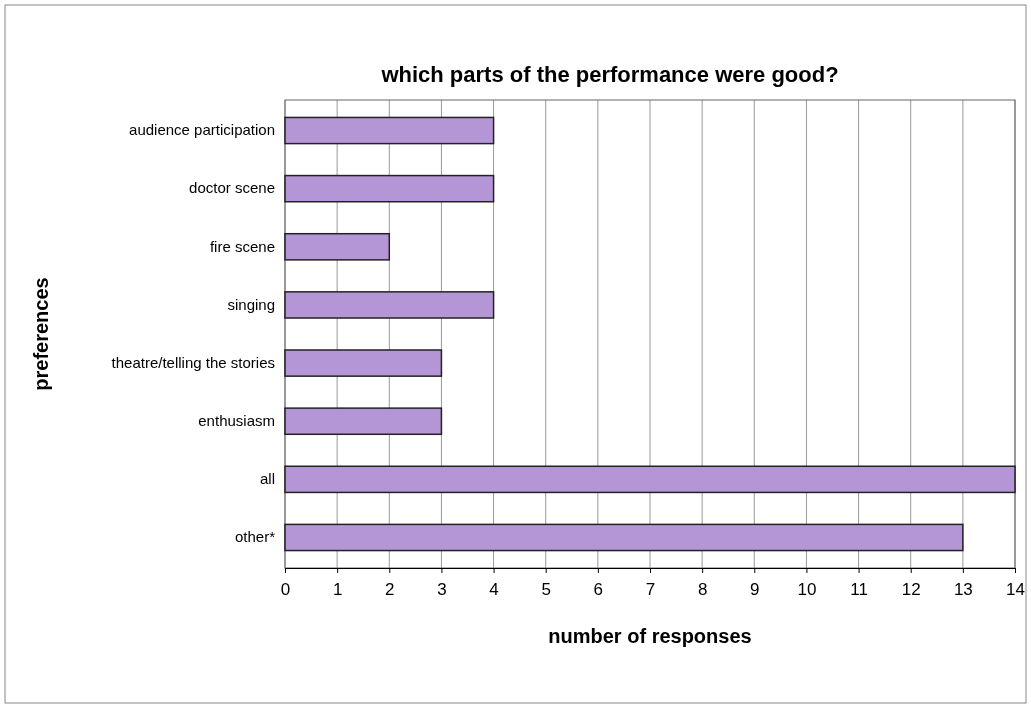  Describe the element at coordinates (255, 537) in the screenshot. I see `y-tick-label: other*` at that location.